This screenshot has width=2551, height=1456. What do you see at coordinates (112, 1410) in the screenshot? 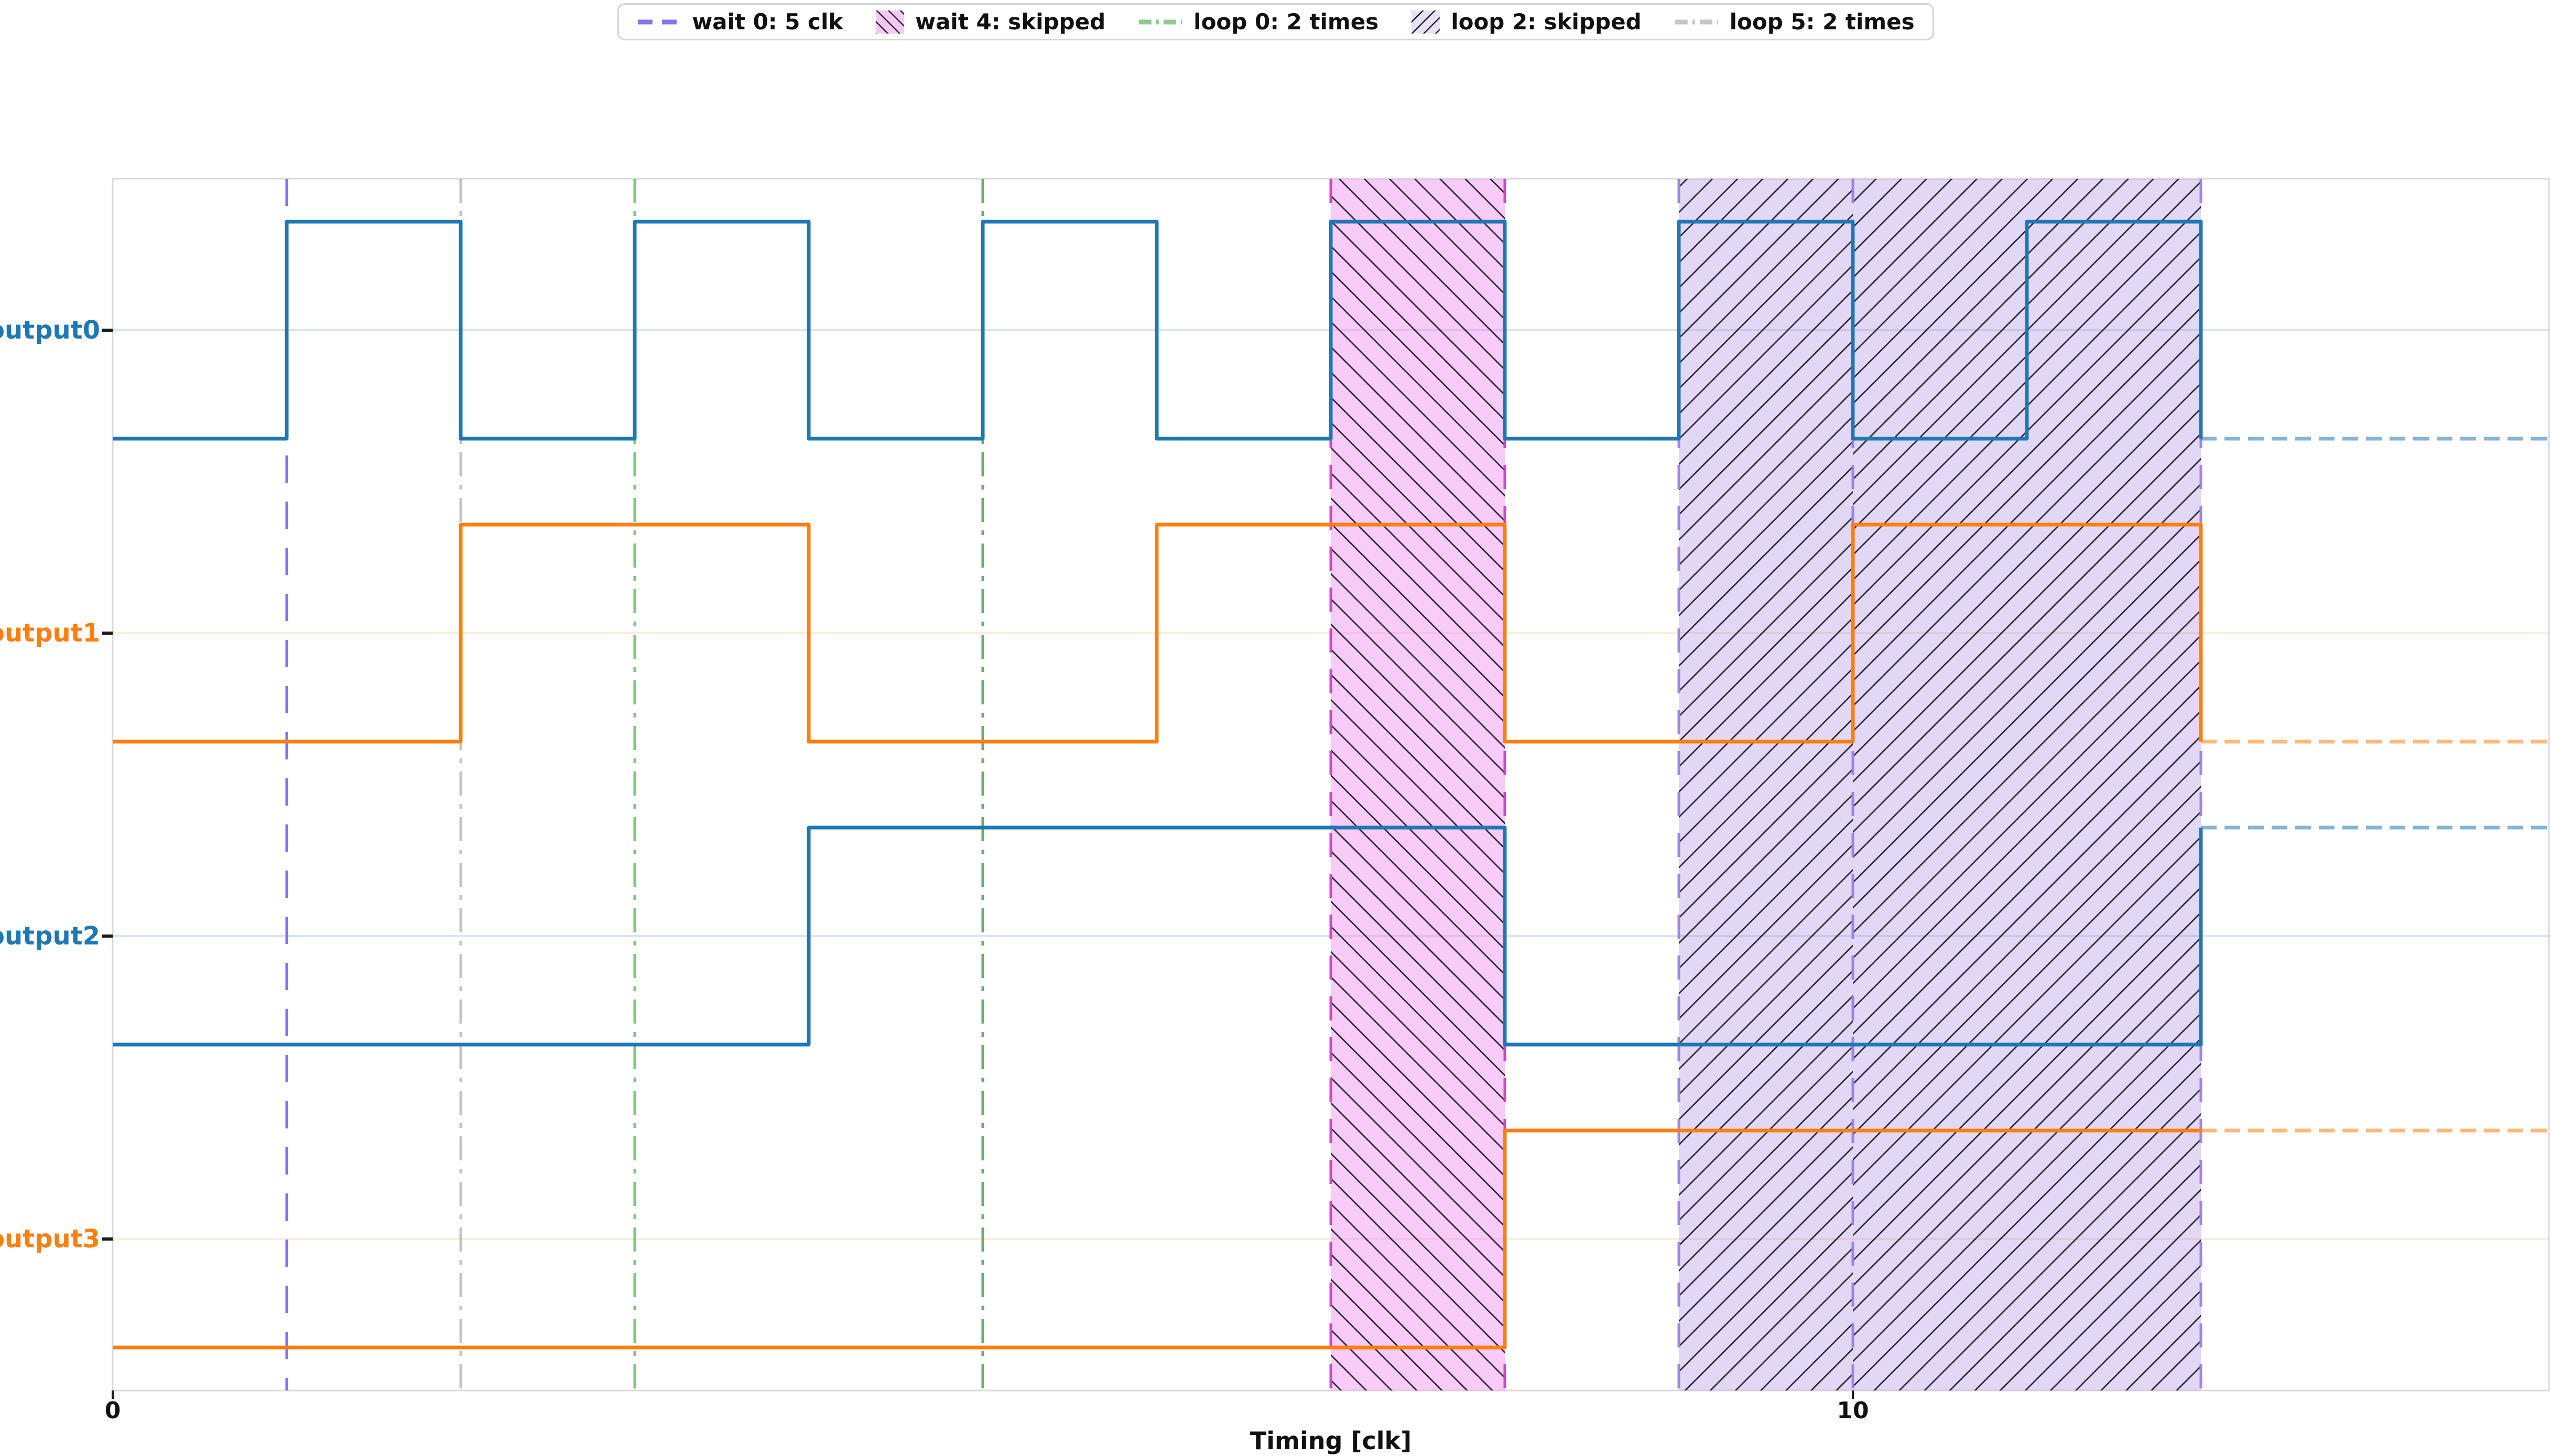
I see `xtick-label-0: 0` at bounding box center [112, 1410].